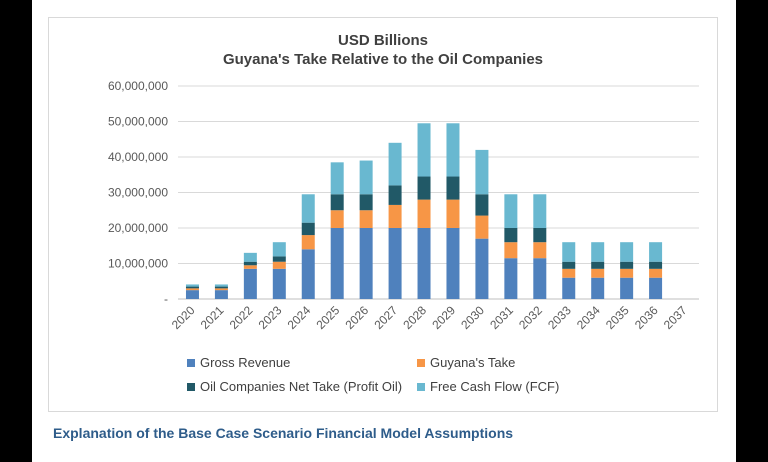 Image resolution: width=768 pixels, height=462 pixels. I want to click on legend-label-oil-companies-net-take: Oil Companies Net Take (Profit Oil), so click(301, 386).